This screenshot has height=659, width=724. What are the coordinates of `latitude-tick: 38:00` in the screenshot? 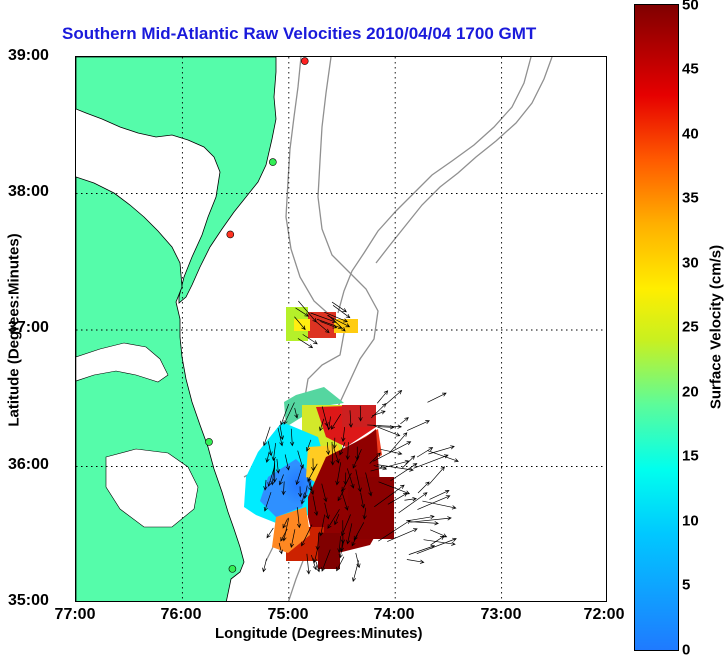 It's located at (28, 191).